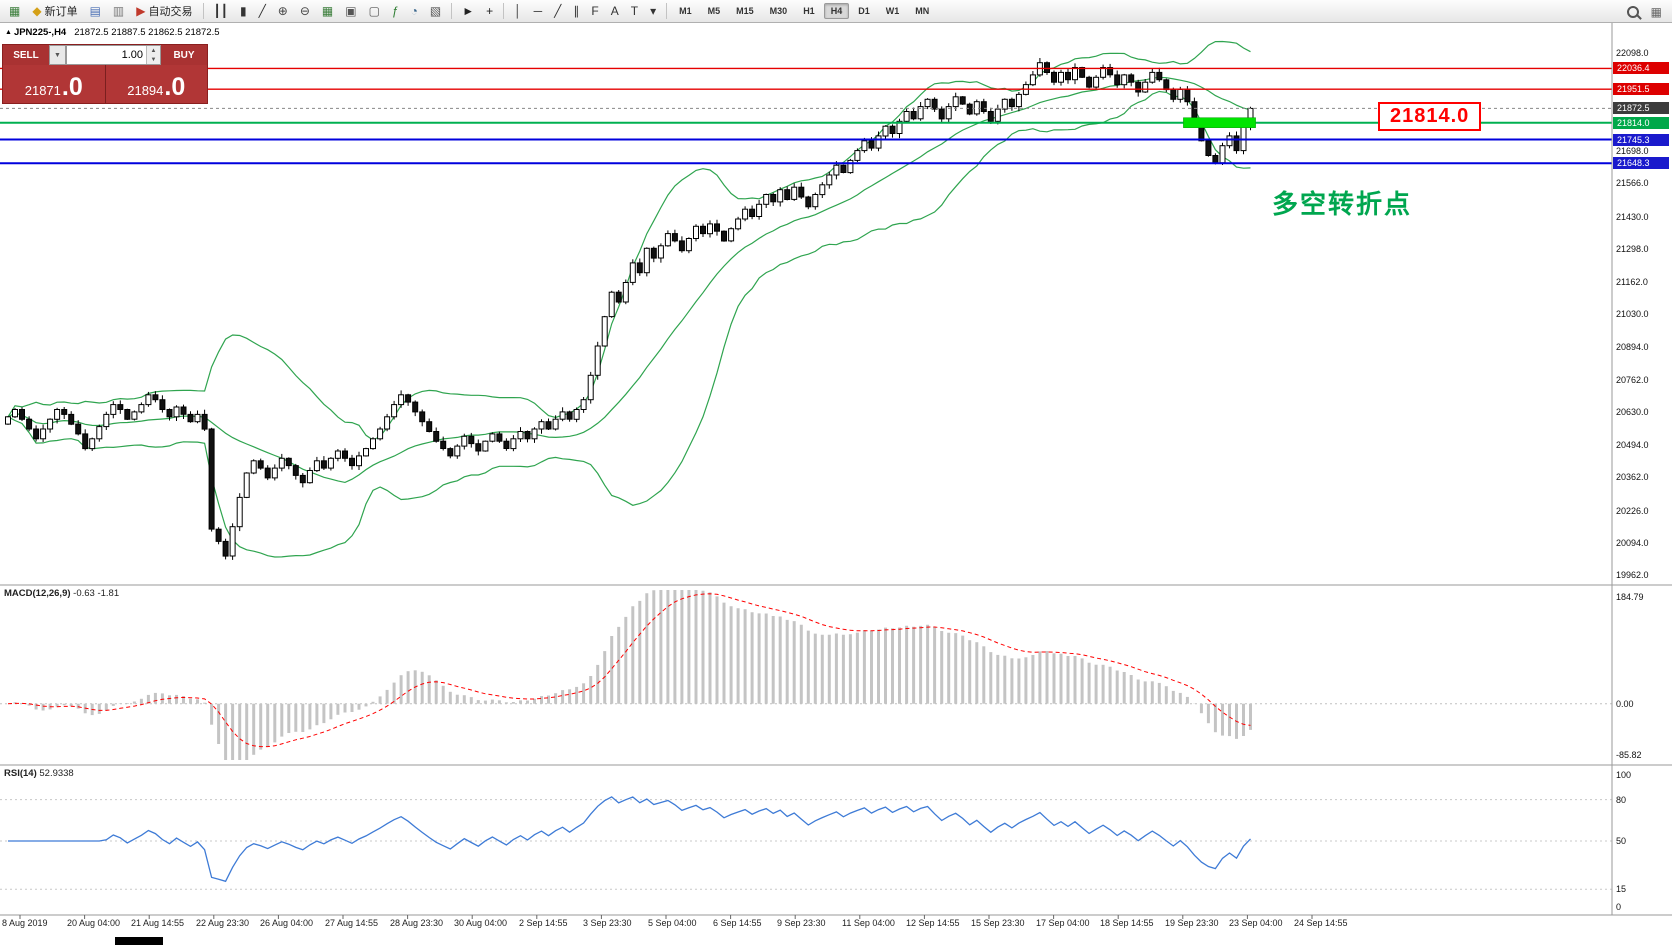 The height and width of the screenshot is (951, 1672). I want to click on time-axis-label: 15 Sep 23:30, so click(998, 923).